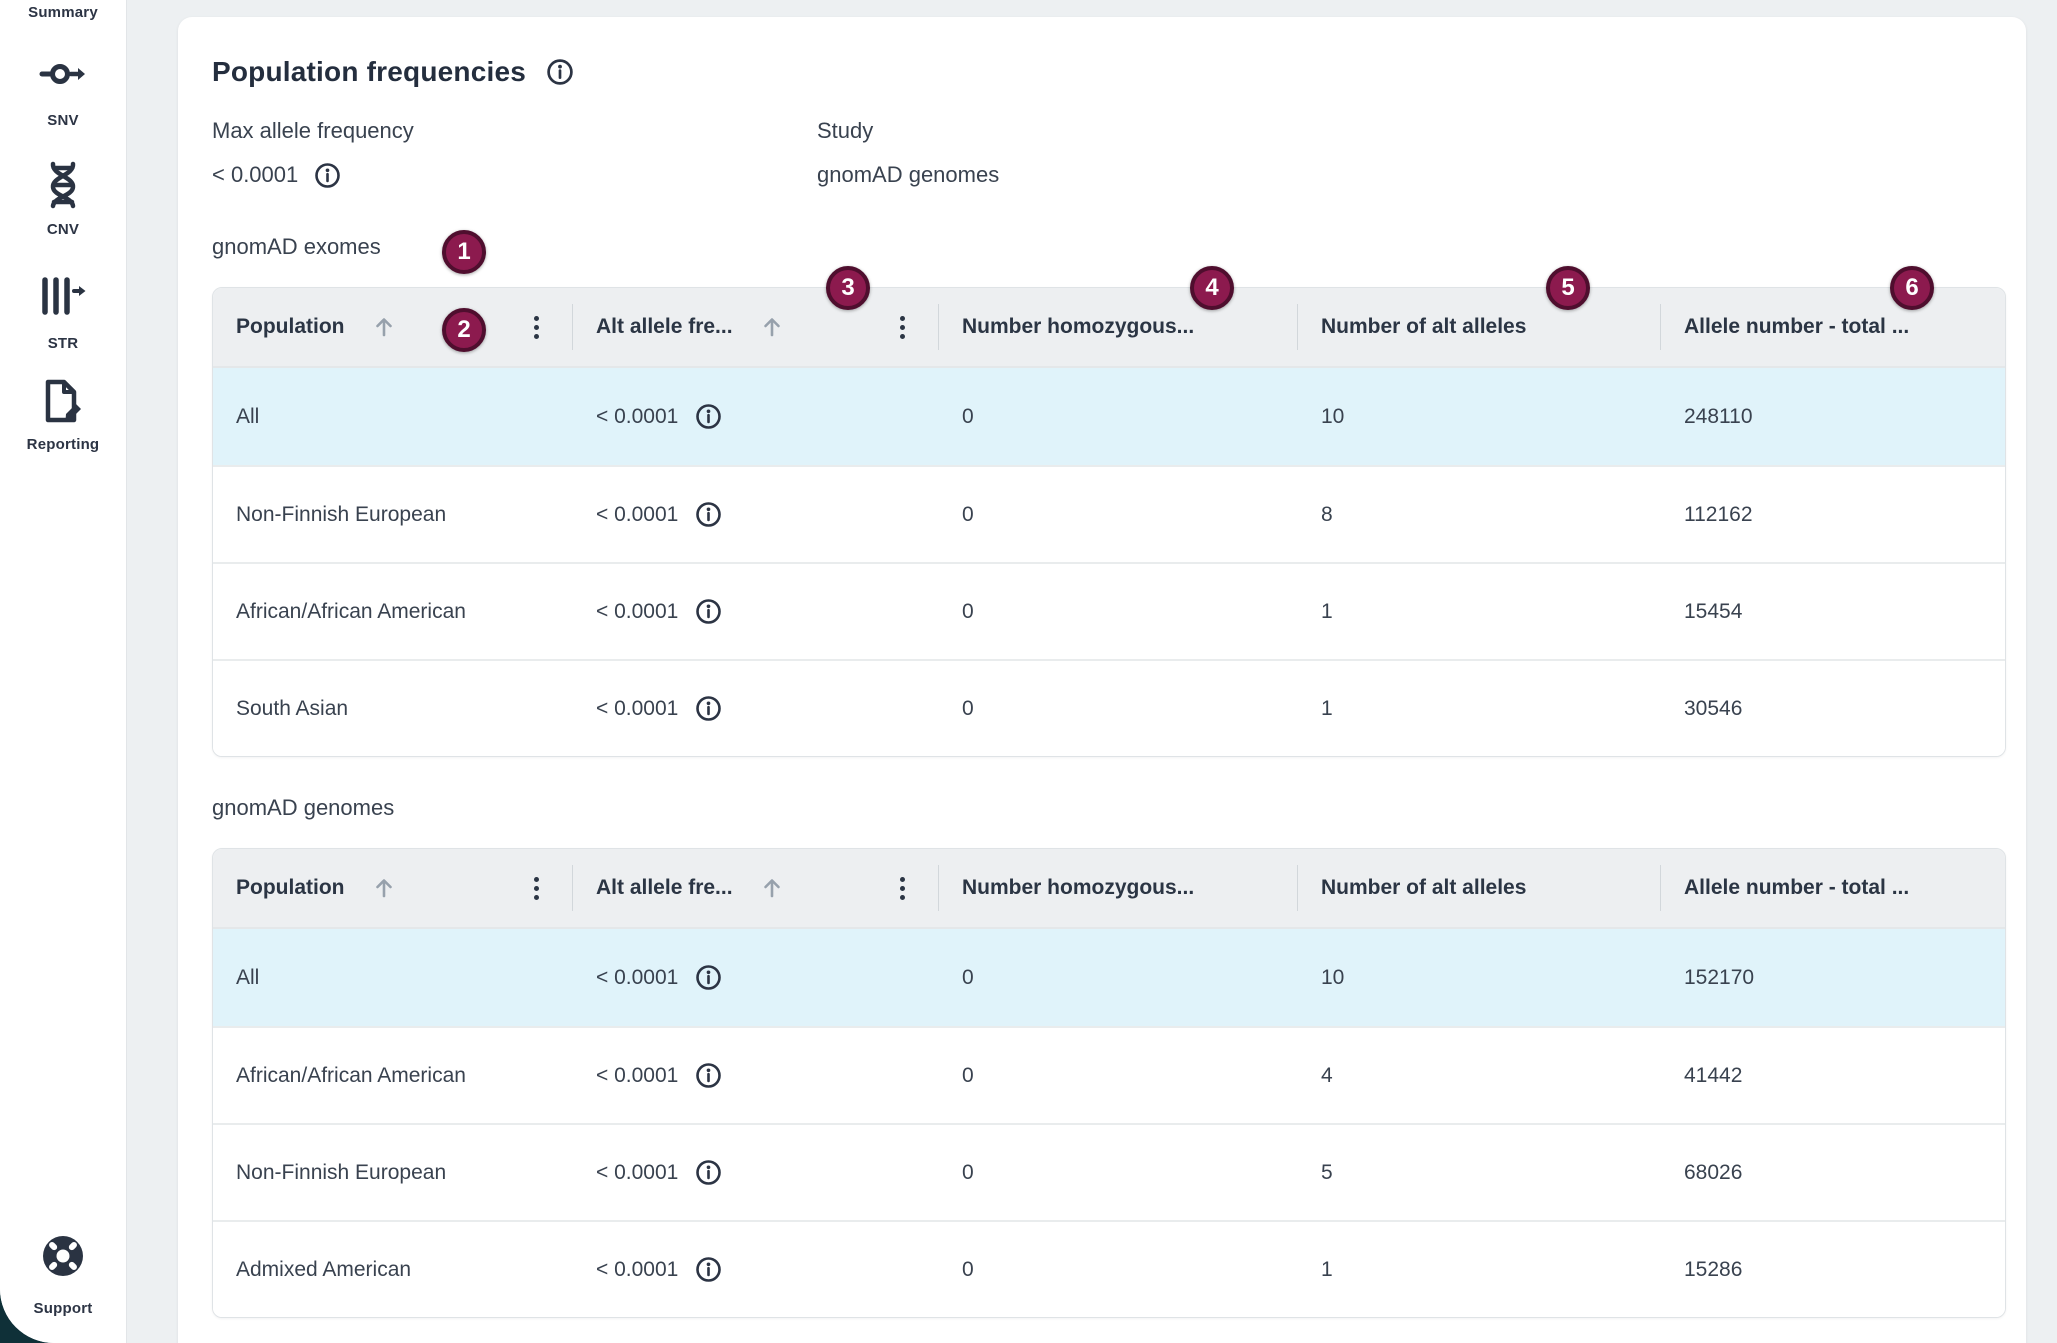  What do you see at coordinates (296, 246) in the screenshot?
I see `gnomad-exomes-section-label: gnomAD exomes` at bounding box center [296, 246].